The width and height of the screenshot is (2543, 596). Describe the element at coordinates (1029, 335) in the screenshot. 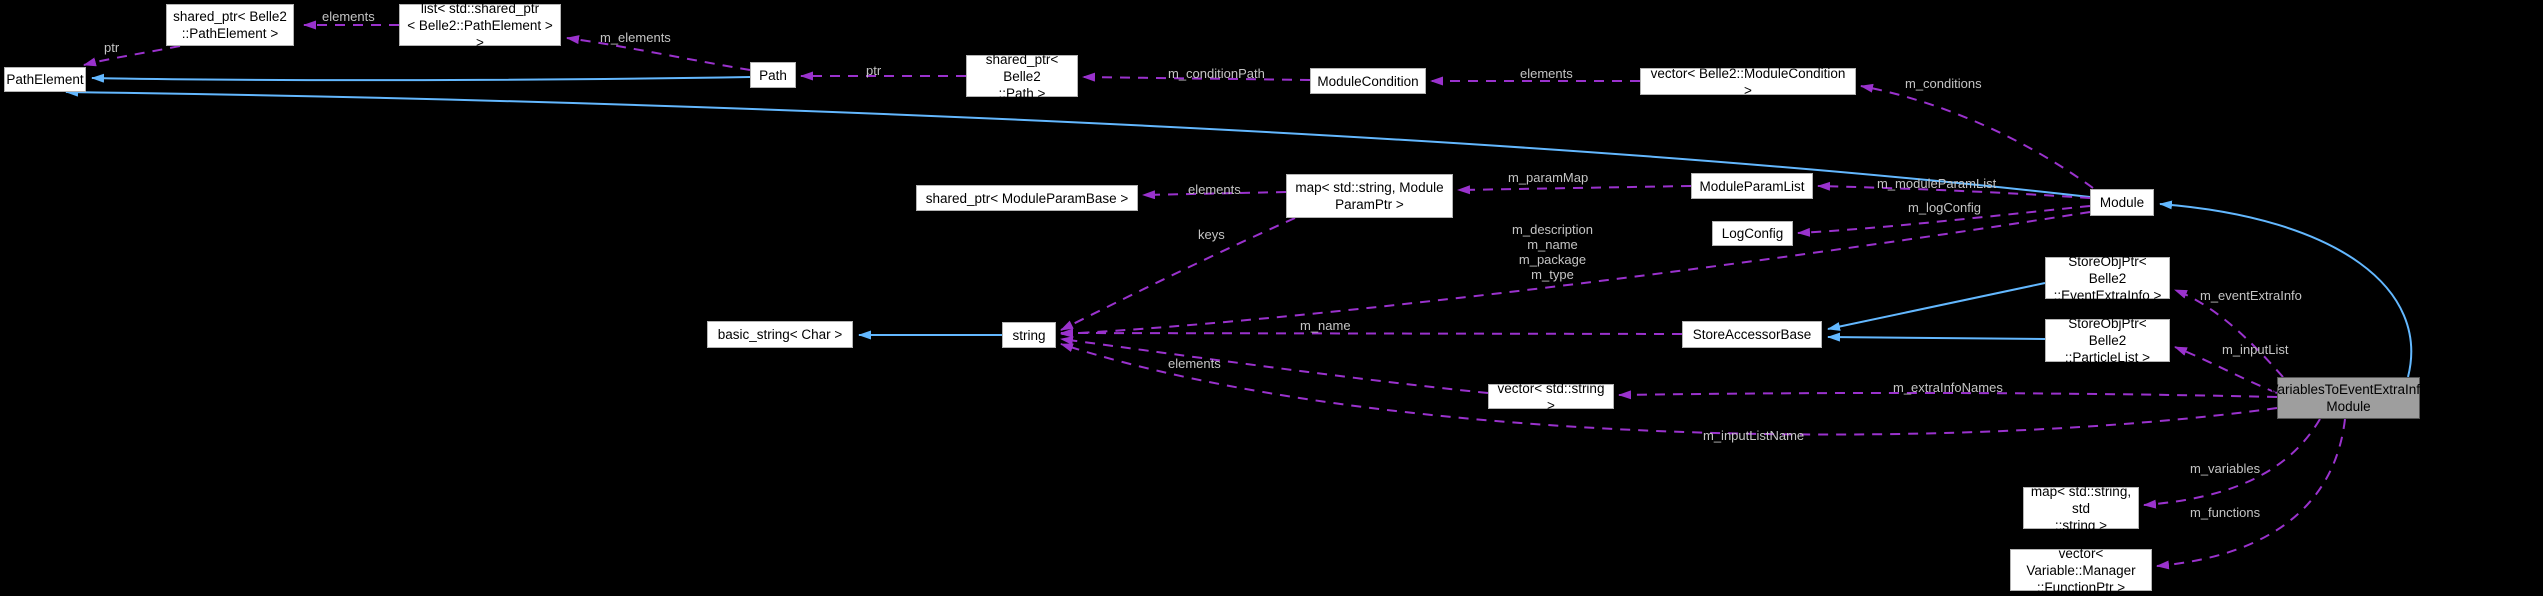

I see `node-string: string` at that location.